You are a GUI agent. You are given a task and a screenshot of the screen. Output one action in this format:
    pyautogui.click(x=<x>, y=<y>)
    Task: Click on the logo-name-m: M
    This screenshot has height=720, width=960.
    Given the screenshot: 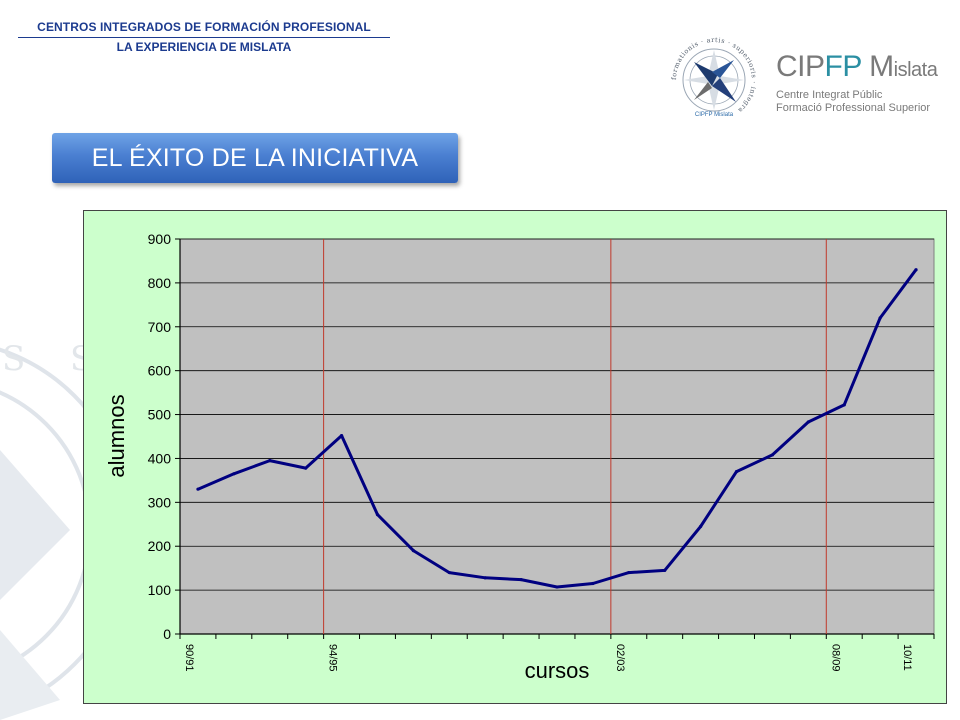 What is the action you would take?
    pyautogui.click(x=881, y=66)
    